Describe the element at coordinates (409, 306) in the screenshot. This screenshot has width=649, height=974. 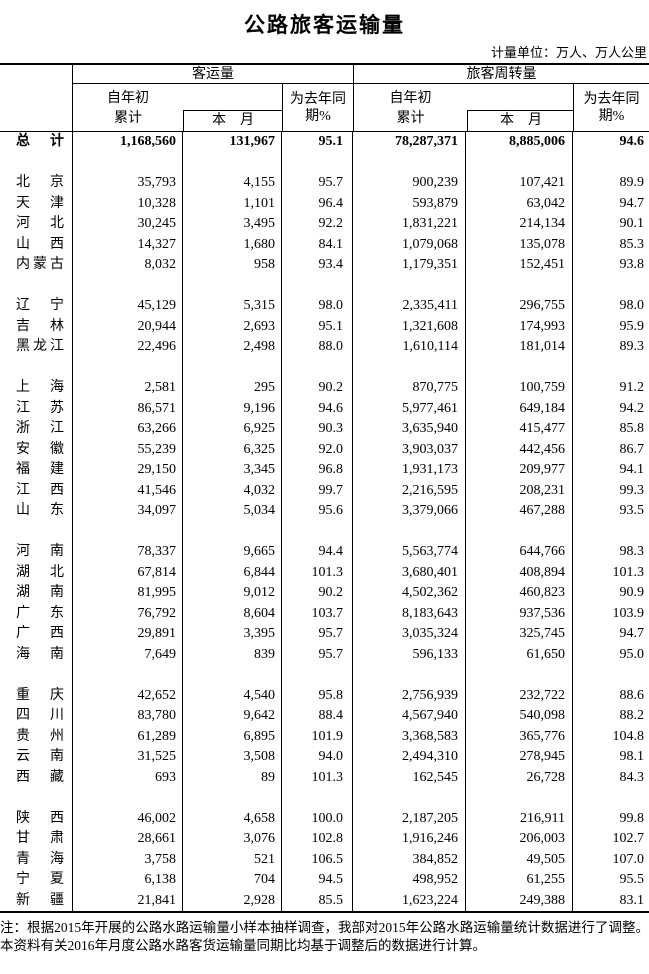
I see `value-cell: 2,335,411` at that location.